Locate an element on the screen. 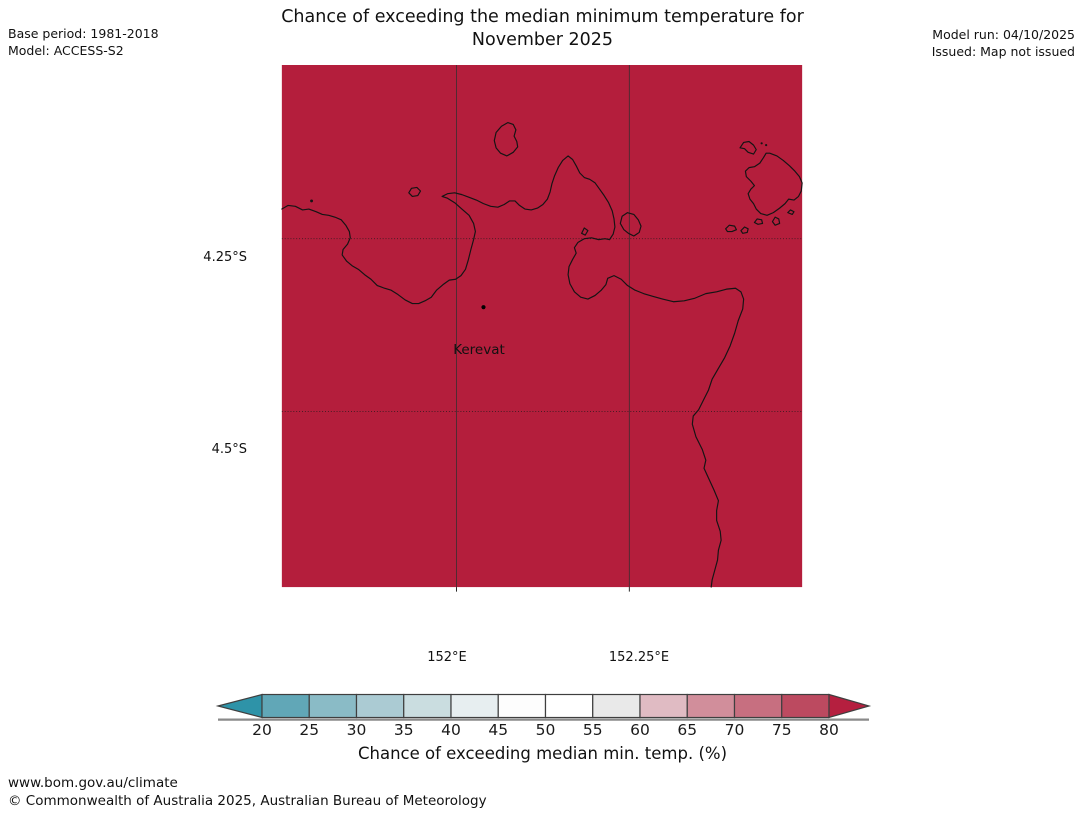 Image resolution: width=1085 pixels, height=816 pixels. lon-label-152-25e: 152.25°E is located at coordinates (639, 657).